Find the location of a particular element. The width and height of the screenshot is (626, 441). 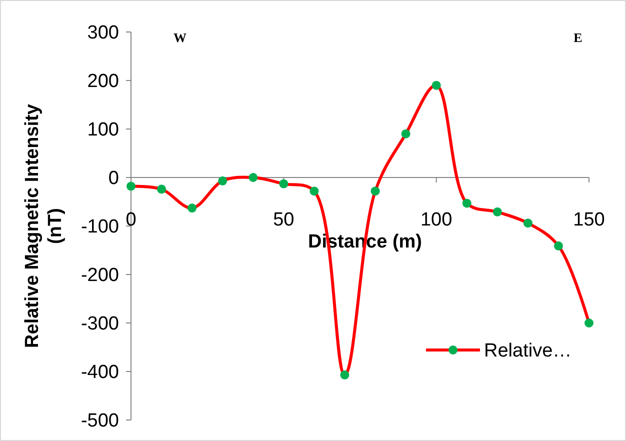

x-tick-label: 50 is located at coordinates (283, 220).